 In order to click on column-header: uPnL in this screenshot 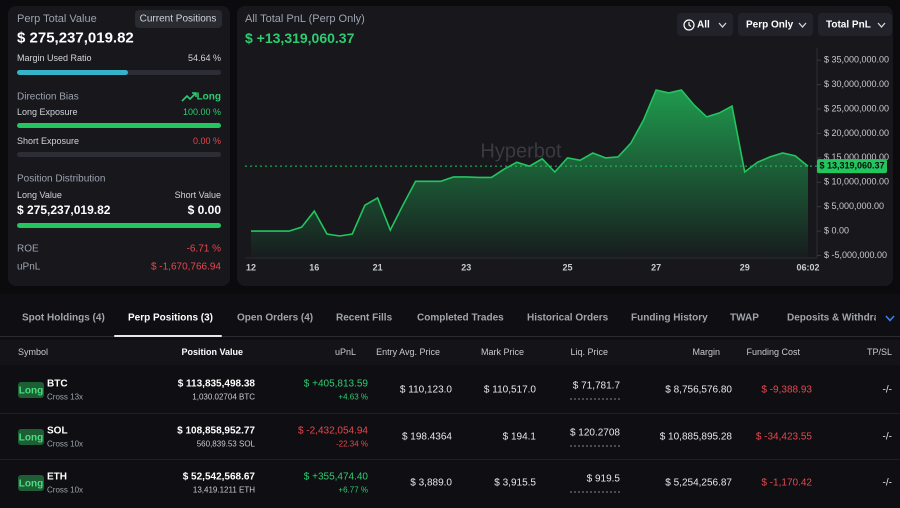, I will do `click(345, 352)`.